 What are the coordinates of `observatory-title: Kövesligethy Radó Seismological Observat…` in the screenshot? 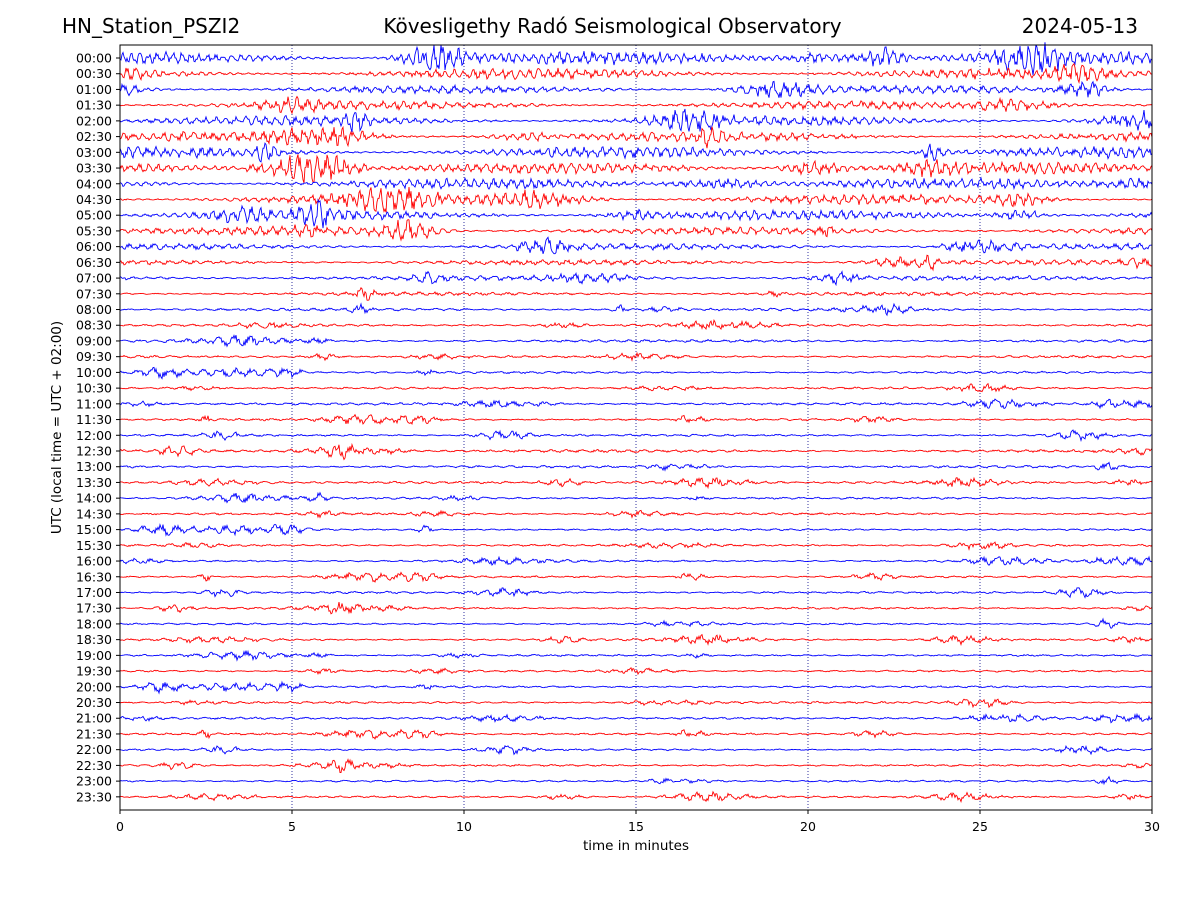 It's located at (612, 26).